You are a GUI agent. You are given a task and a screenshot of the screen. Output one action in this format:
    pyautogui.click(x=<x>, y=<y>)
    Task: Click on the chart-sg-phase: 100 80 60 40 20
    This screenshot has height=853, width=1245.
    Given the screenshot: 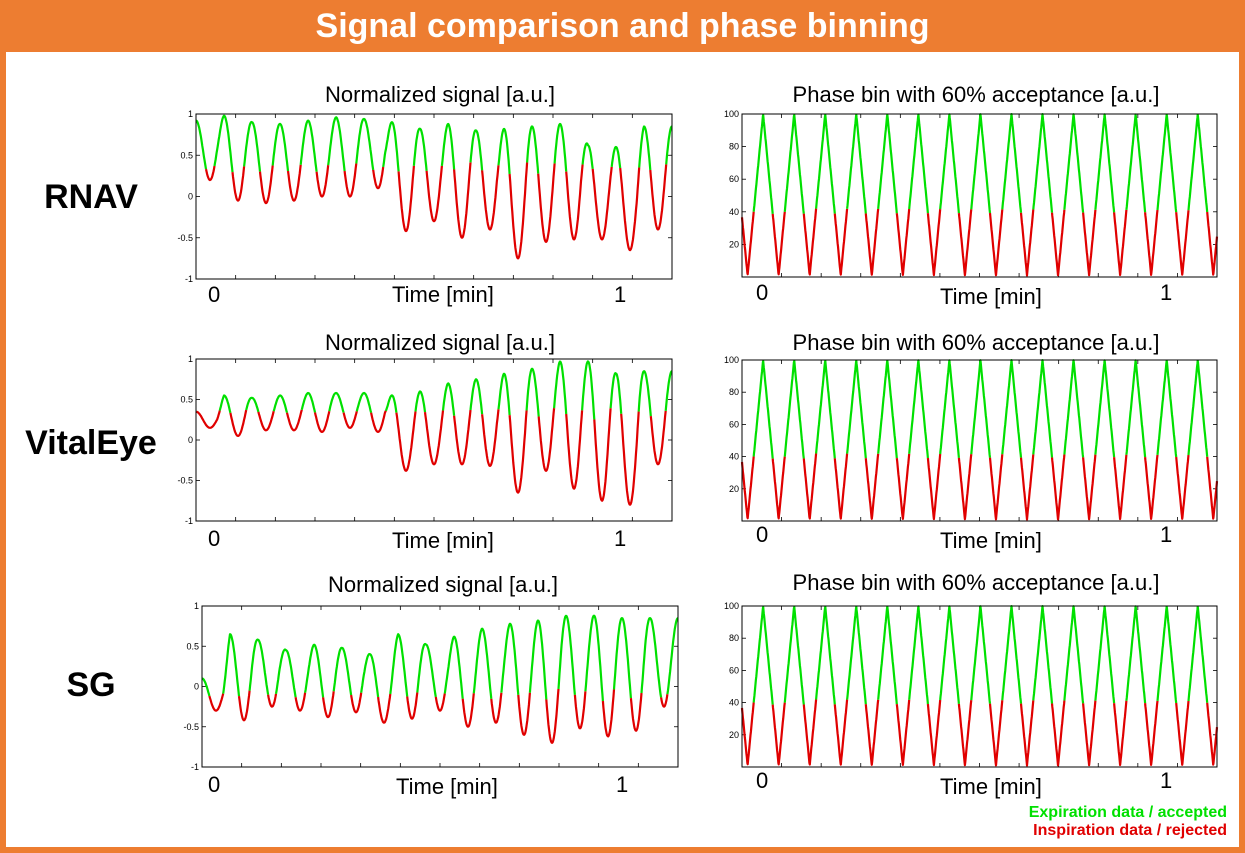 What is the action you would take?
    pyautogui.click(x=971, y=684)
    